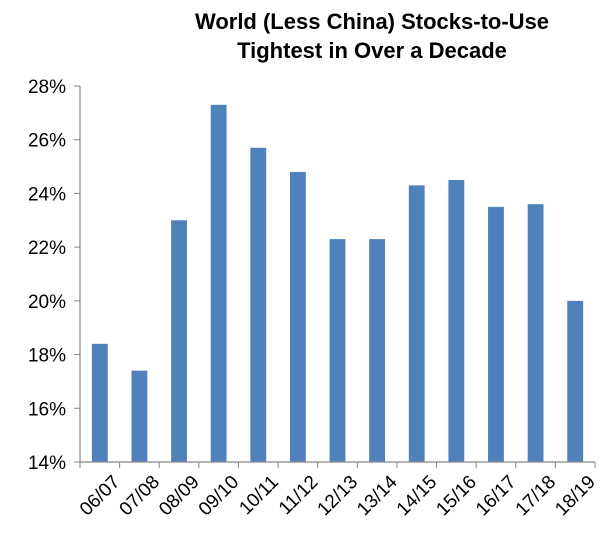  I want to click on x-tick-label: 06/07, so click(100, 496).